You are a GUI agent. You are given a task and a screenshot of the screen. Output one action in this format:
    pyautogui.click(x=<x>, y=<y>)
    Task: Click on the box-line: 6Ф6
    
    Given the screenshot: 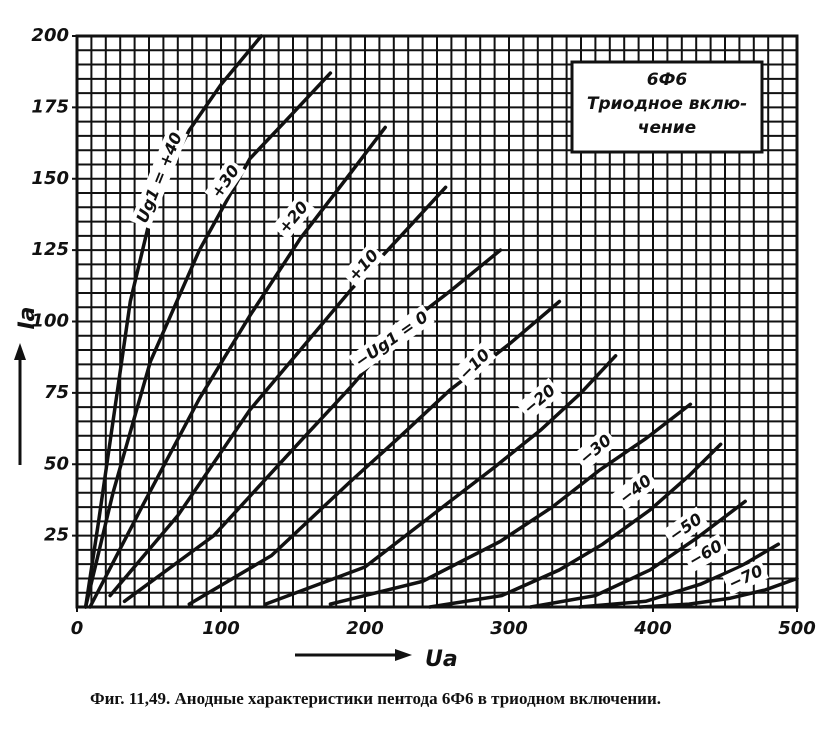 What is the action you would take?
    pyautogui.click(x=667, y=80)
    